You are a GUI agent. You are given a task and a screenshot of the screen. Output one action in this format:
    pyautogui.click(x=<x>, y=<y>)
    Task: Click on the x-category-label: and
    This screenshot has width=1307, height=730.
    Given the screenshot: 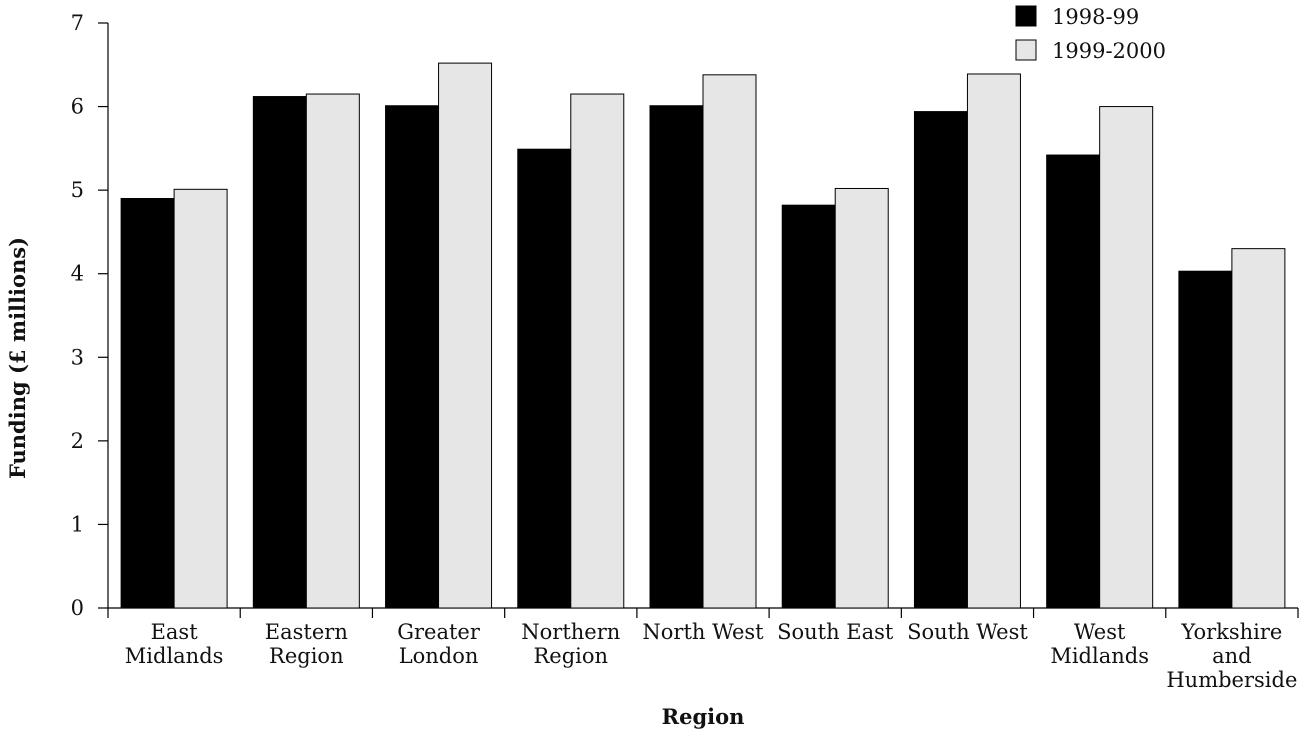 What is the action you would take?
    pyautogui.click(x=1232, y=656)
    